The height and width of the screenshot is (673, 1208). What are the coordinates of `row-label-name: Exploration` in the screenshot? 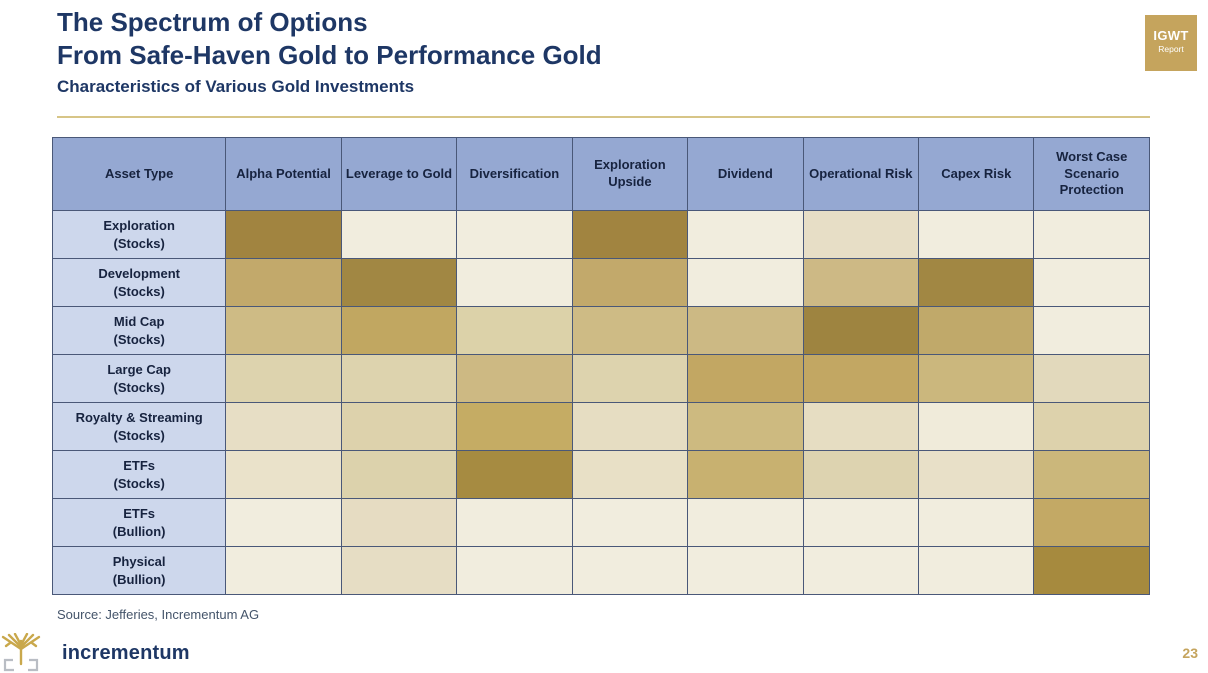 It's located at (139, 225).